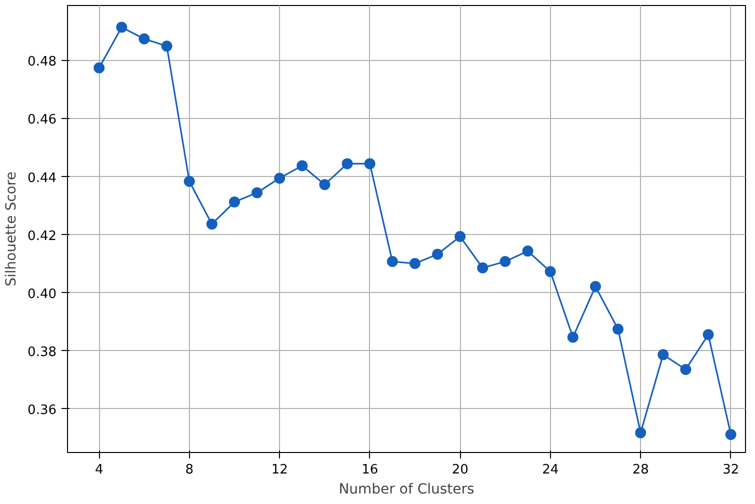 The image size is (755, 504). I want to click on y-axis-title: Silhouette Score, so click(12, 229).